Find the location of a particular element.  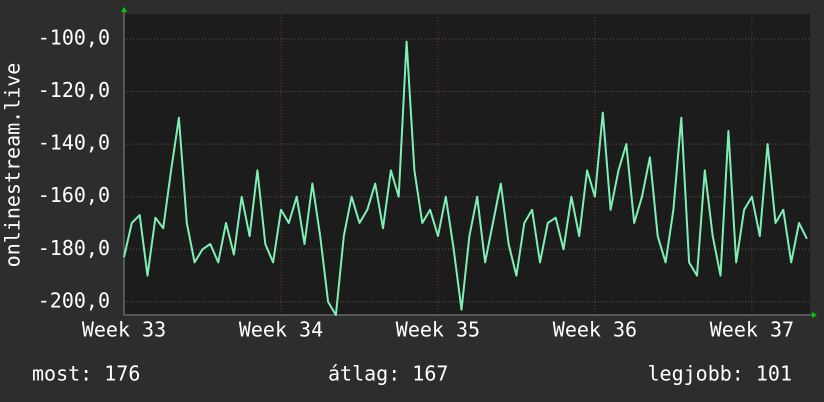

footer-current: most: 176 is located at coordinates (86, 374).